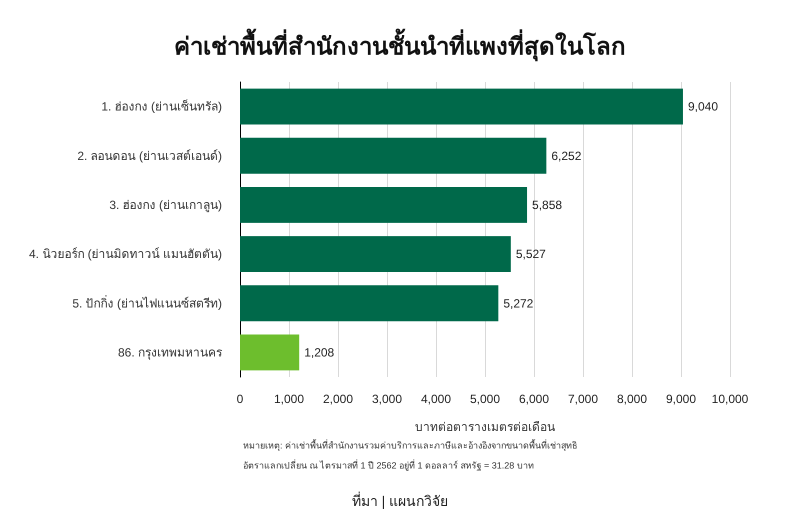  What do you see at coordinates (681, 399) in the screenshot?
I see `x-tick-label: 9,000` at bounding box center [681, 399].